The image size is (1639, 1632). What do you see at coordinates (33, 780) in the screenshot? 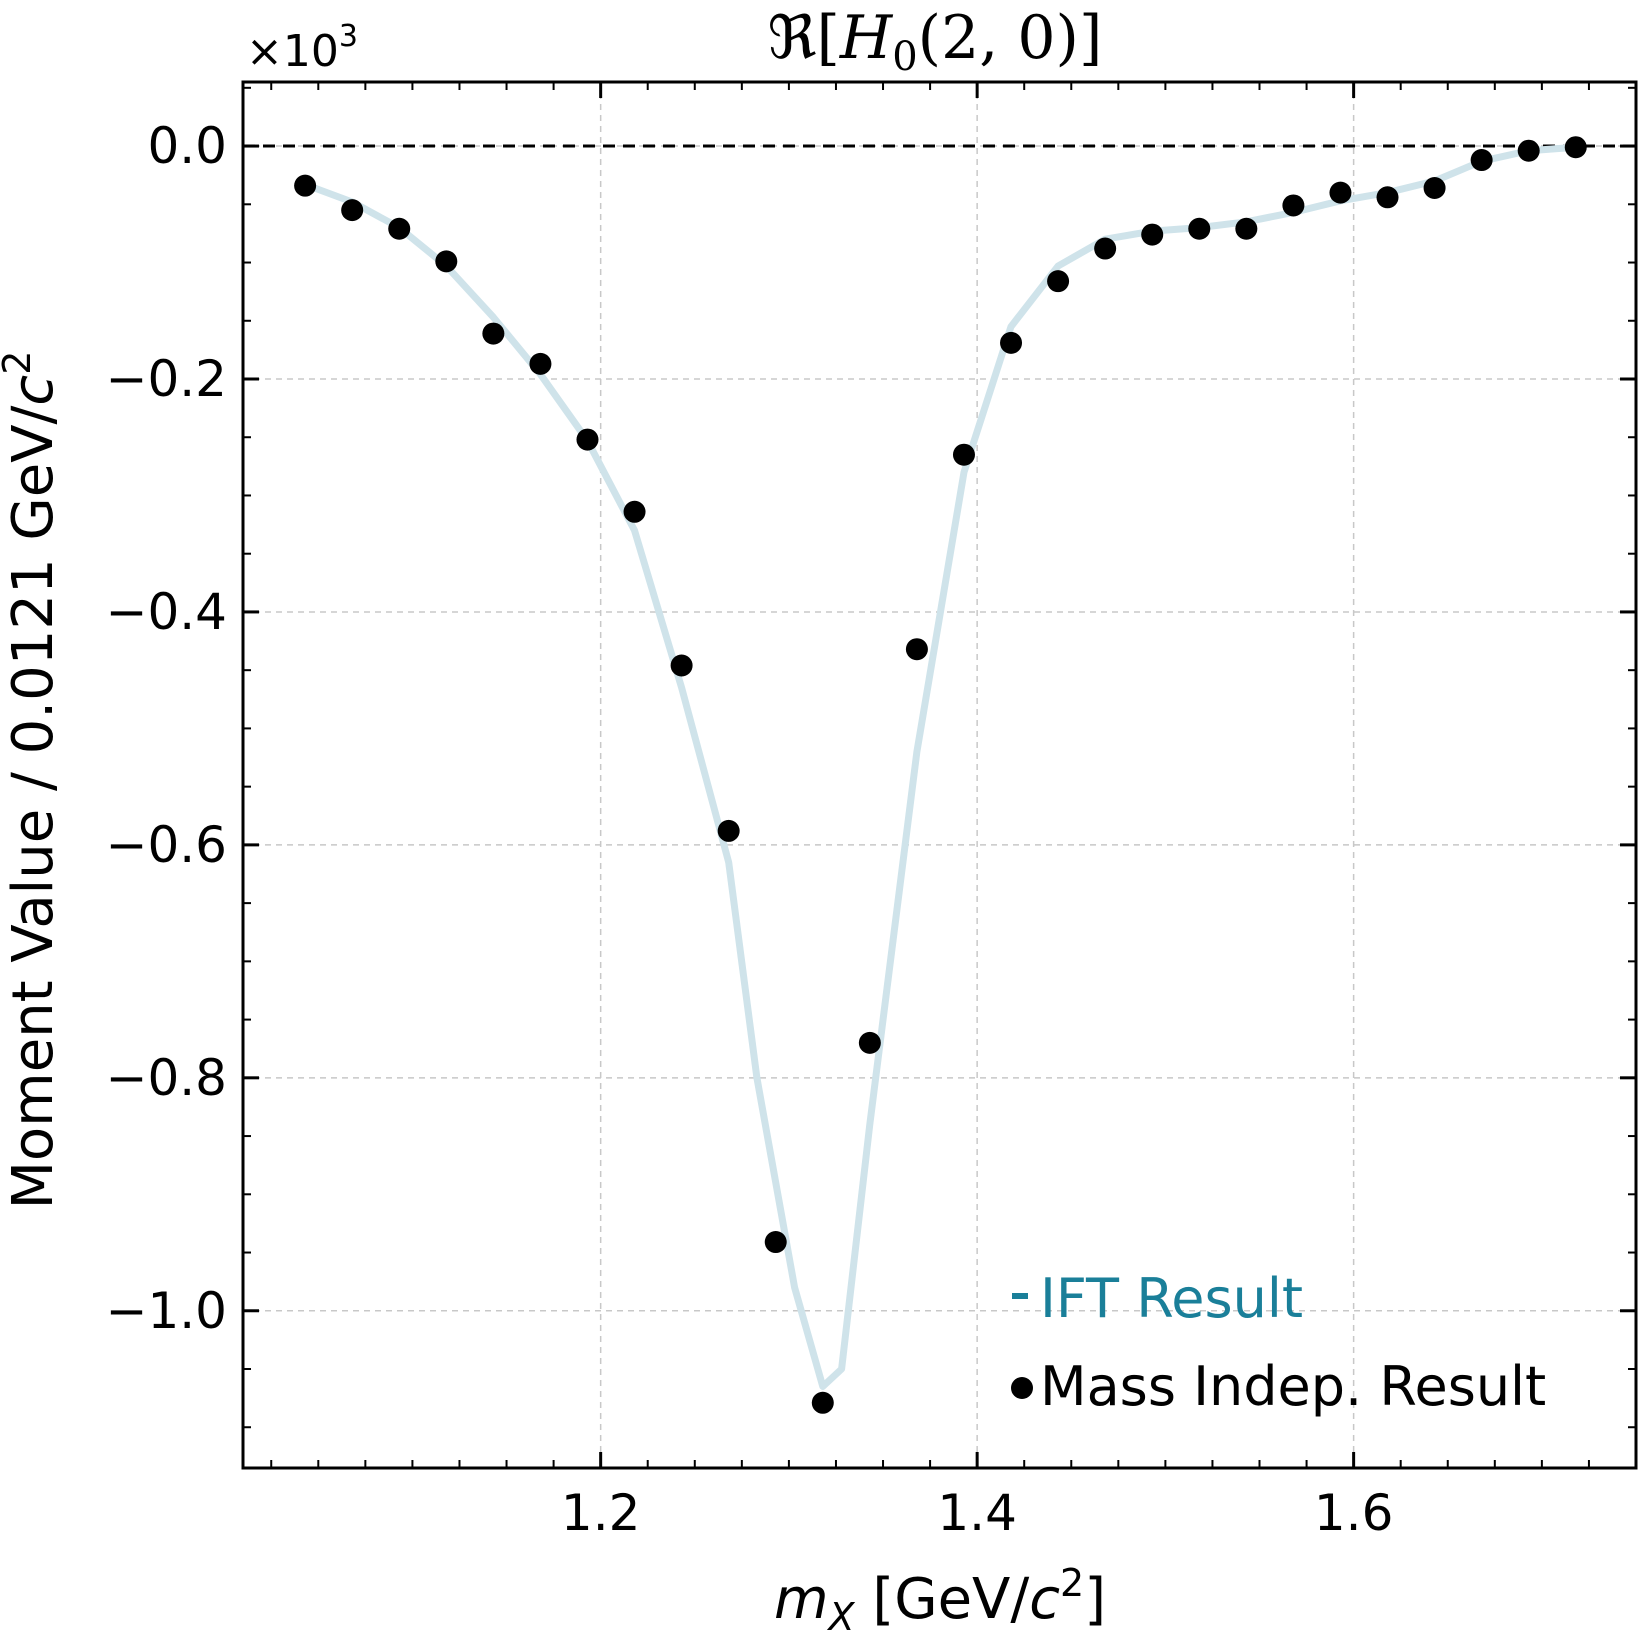
I see `y-axis-title: Moment Value / 0.0121 GeV/c2` at bounding box center [33, 780].